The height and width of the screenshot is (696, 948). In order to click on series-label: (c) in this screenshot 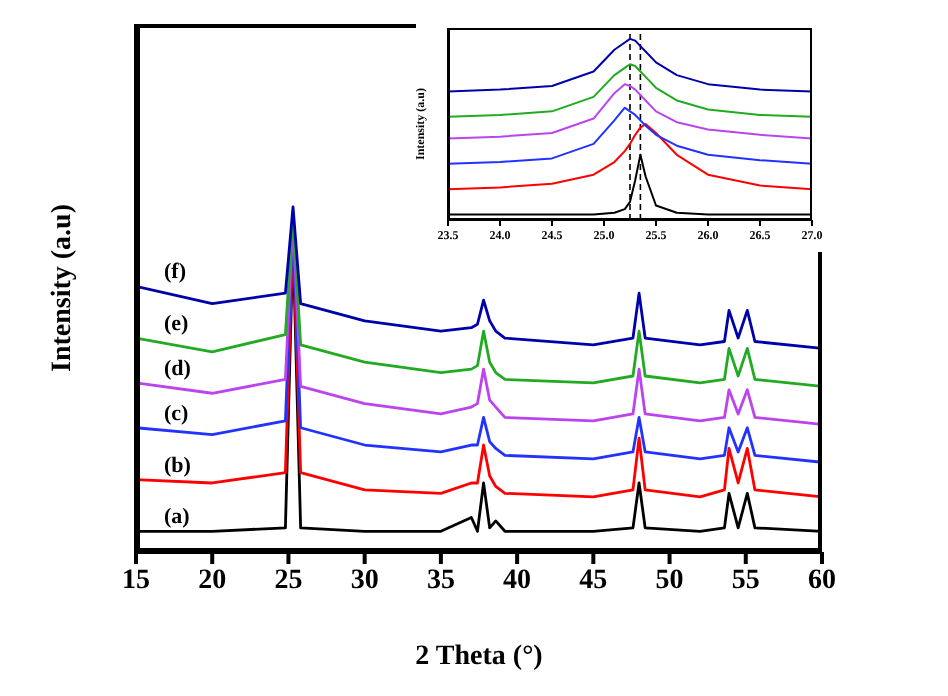, I will do `click(177, 413)`.